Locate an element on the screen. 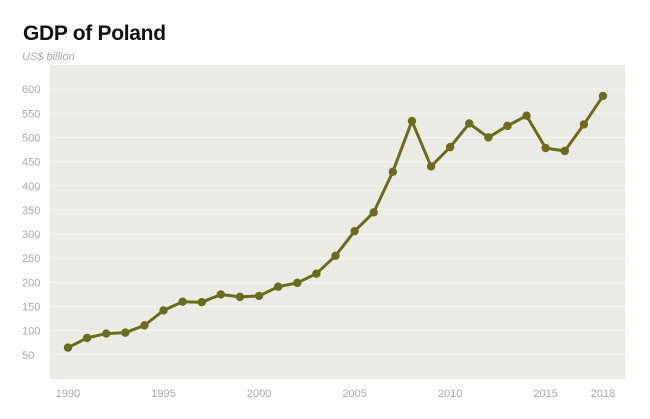  y-tick-label: 50 is located at coordinates (28, 356).